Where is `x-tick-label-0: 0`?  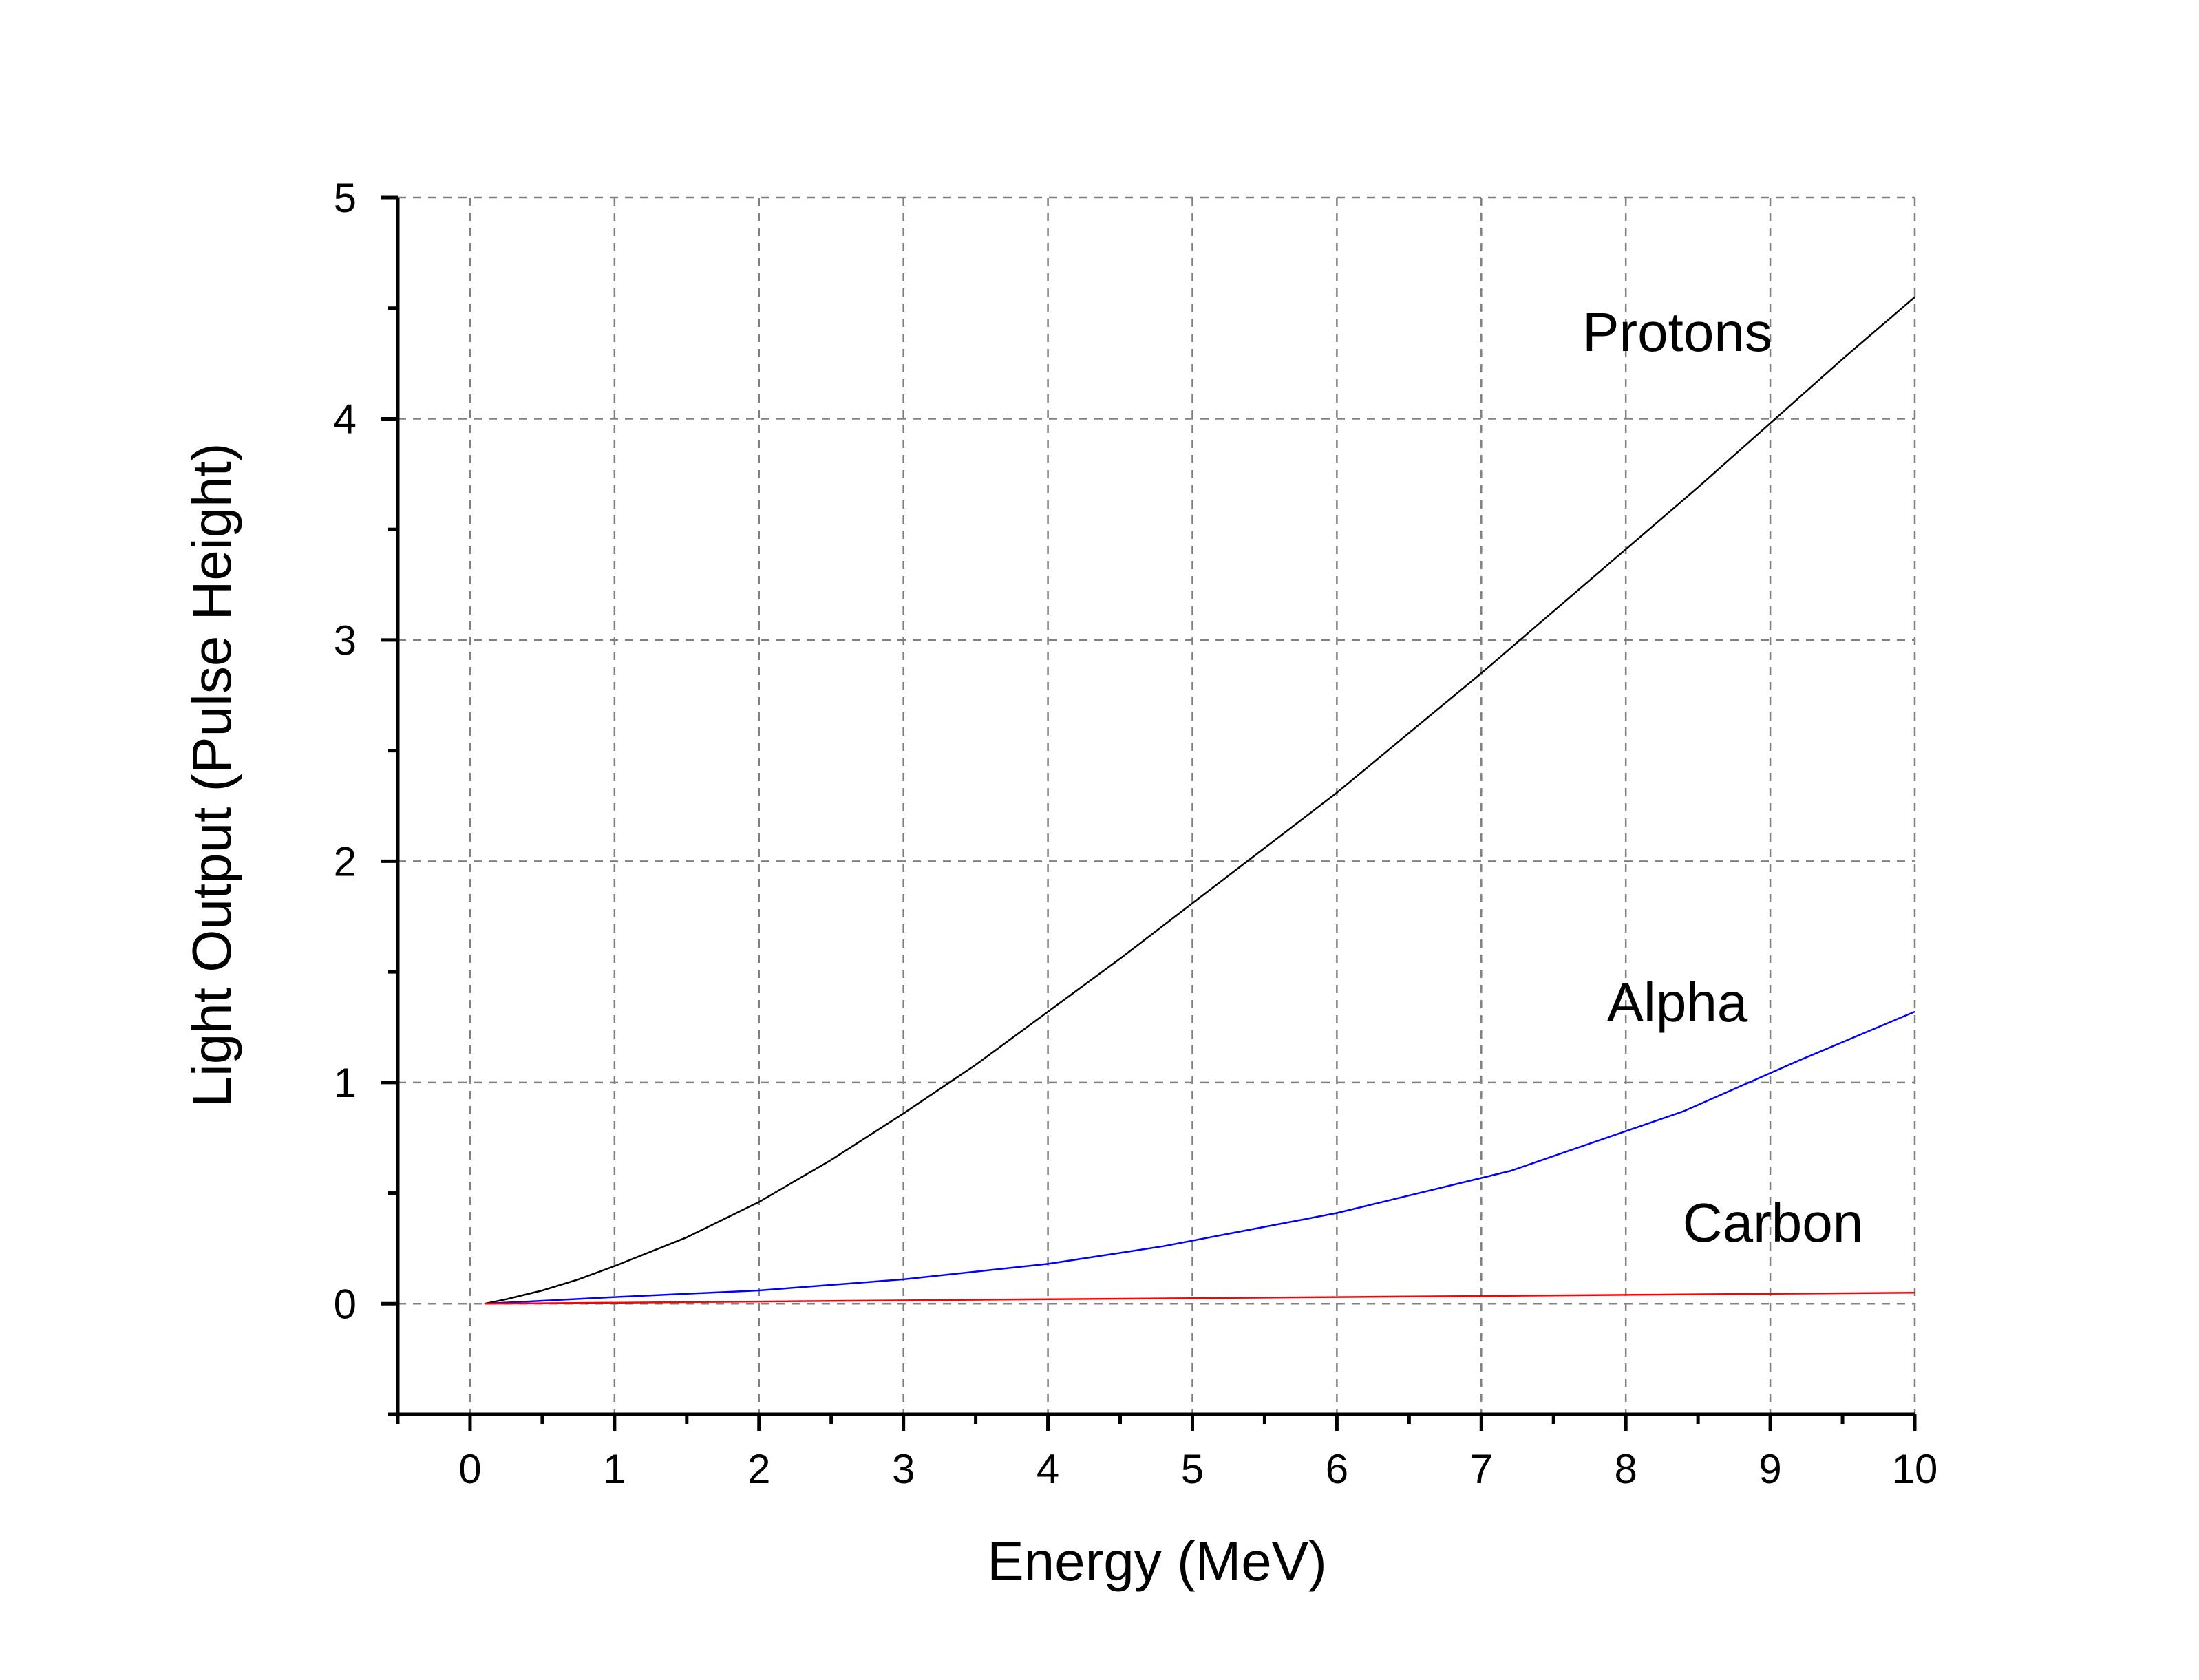 x-tick-label-0: 0 is located at coordinates (469, 1469).